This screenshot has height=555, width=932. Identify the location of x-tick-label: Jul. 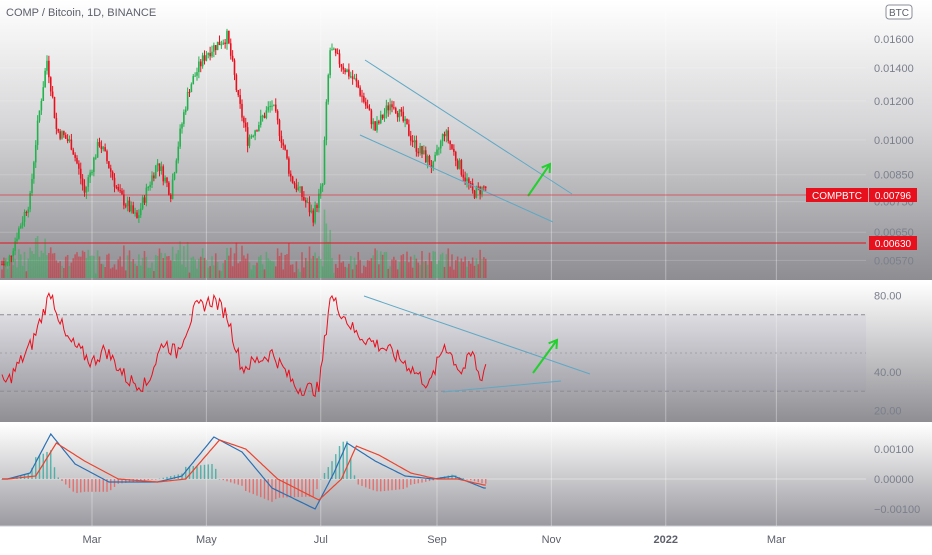
(321, 540).